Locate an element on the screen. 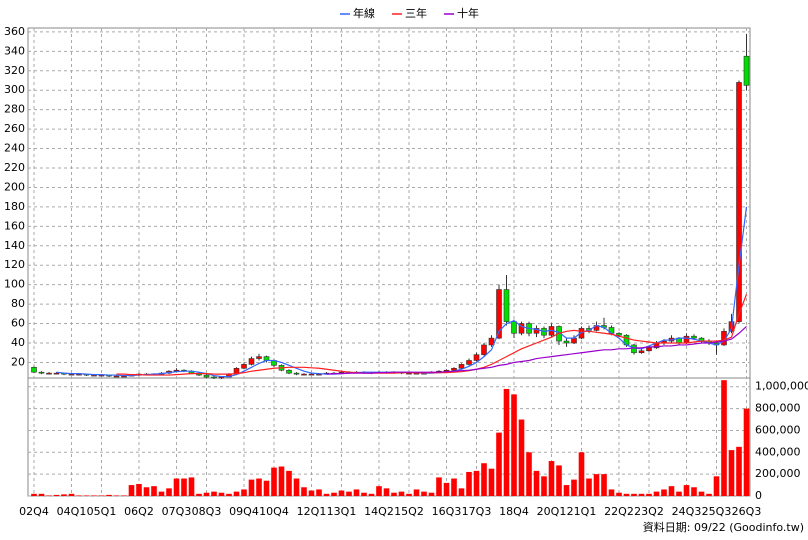 Image resolution: width=808 pixels, height=540 pixels. x-tick-label: 06Q2 is located at coordinates (139, 511).